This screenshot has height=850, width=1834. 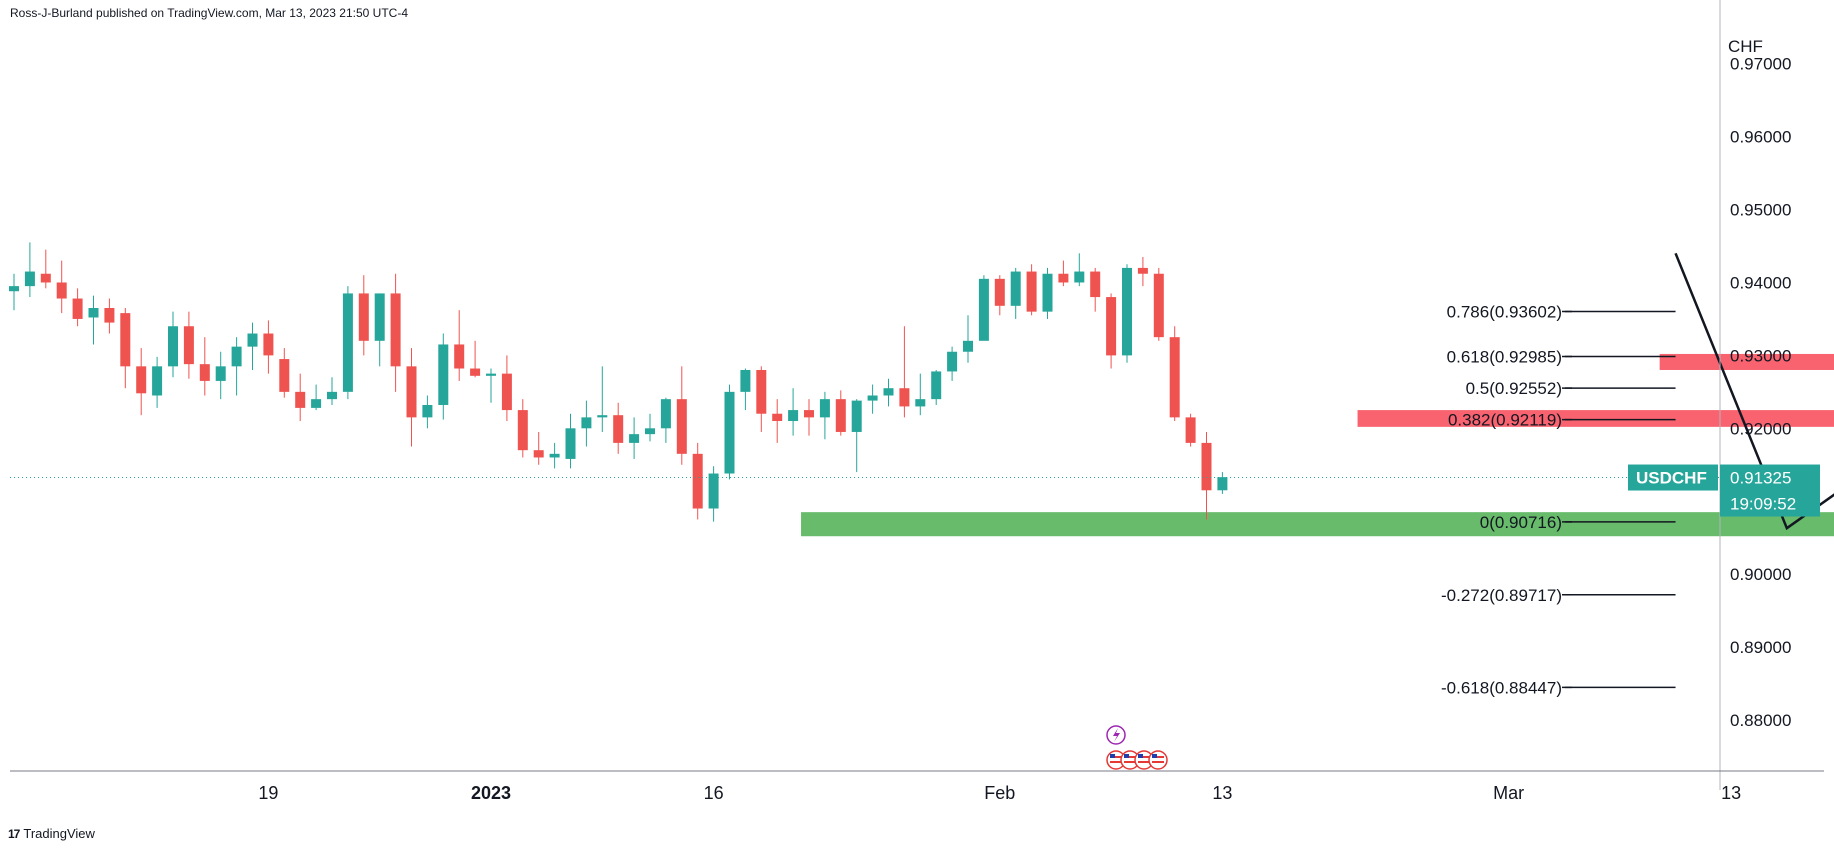 What do you see at coordinates (1137, 747) in the screenshot?
I see `event-icons-layer` at bounding box center [1137, 747].